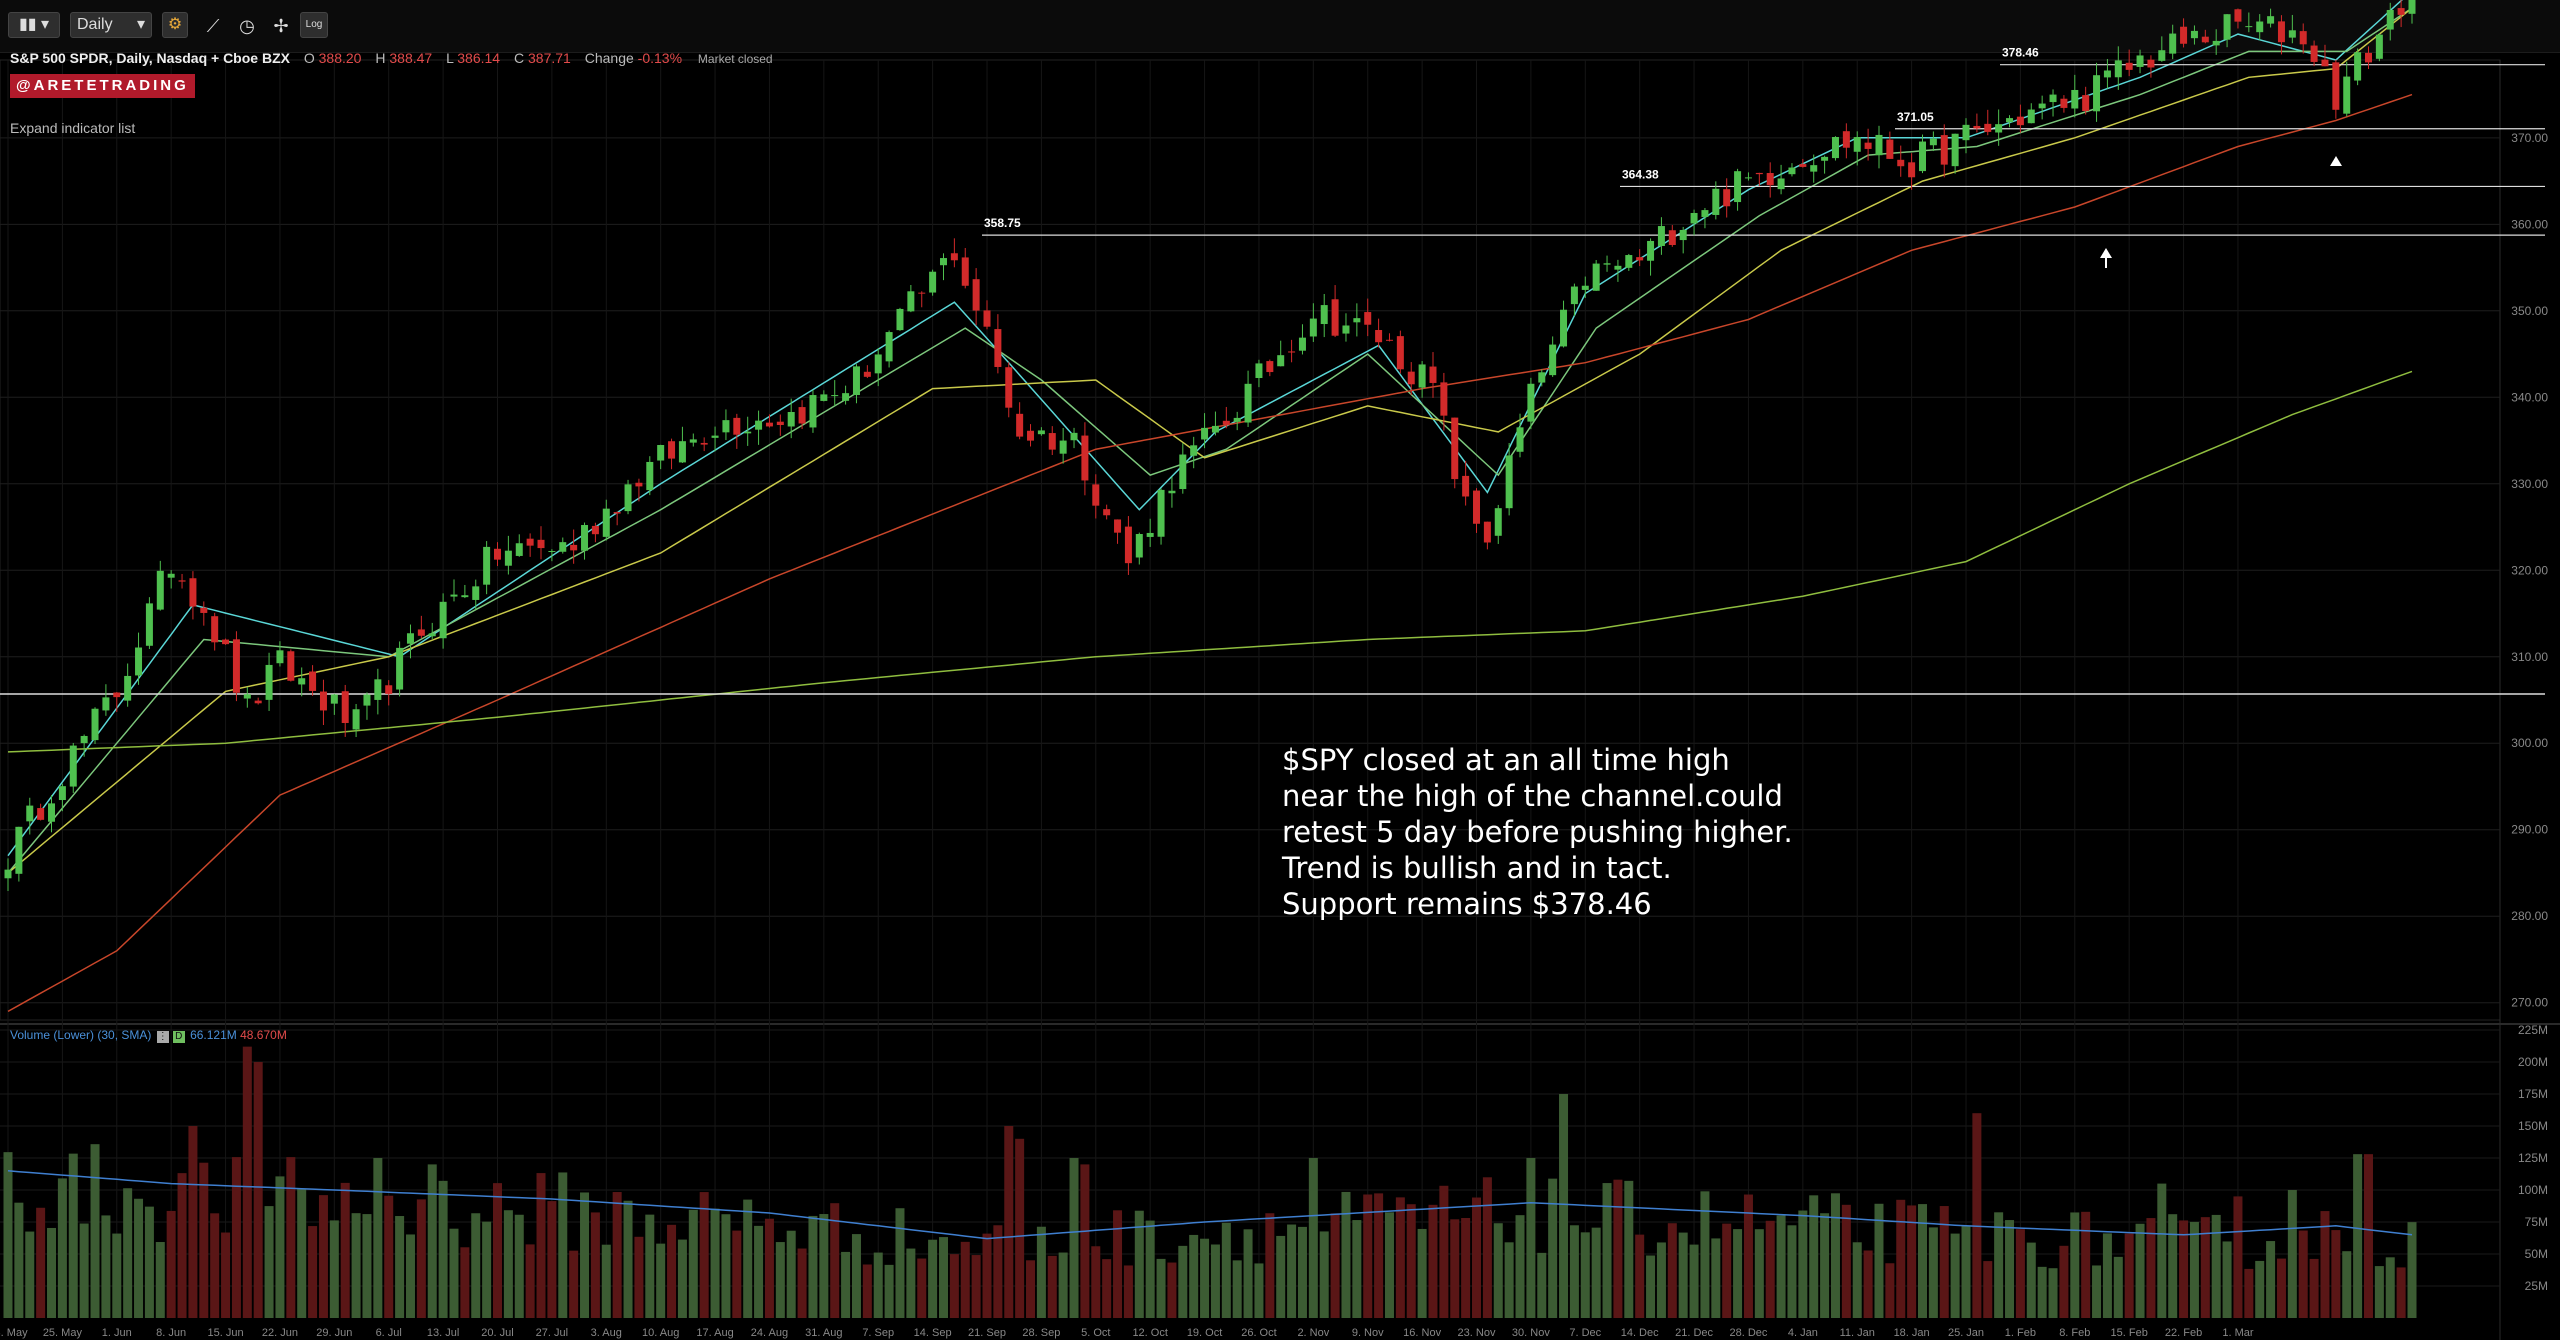 The width and height of the screenshot is (2560, 1340). I want to click on period-select: Daily ▾, so click(111, 25).